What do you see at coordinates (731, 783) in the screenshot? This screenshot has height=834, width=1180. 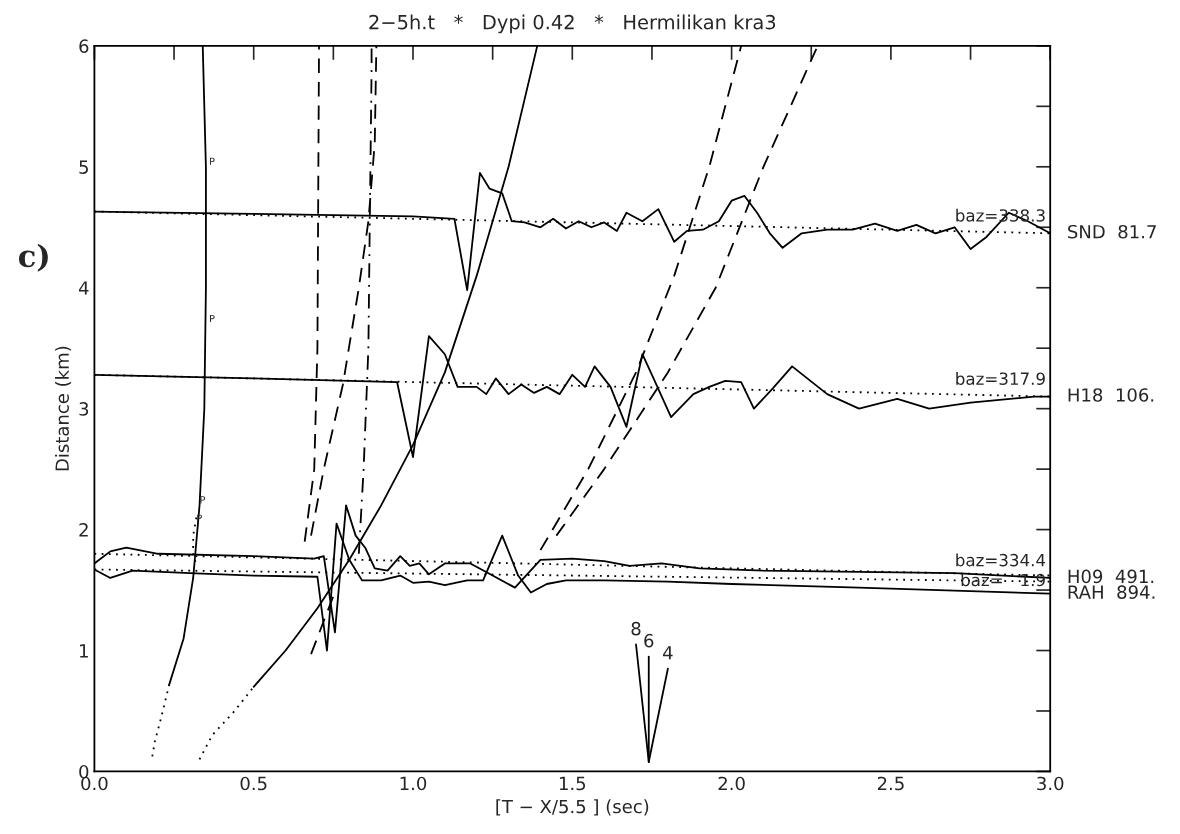 I see `x-tick-label: 2.0` at bounding box center [731, 783].